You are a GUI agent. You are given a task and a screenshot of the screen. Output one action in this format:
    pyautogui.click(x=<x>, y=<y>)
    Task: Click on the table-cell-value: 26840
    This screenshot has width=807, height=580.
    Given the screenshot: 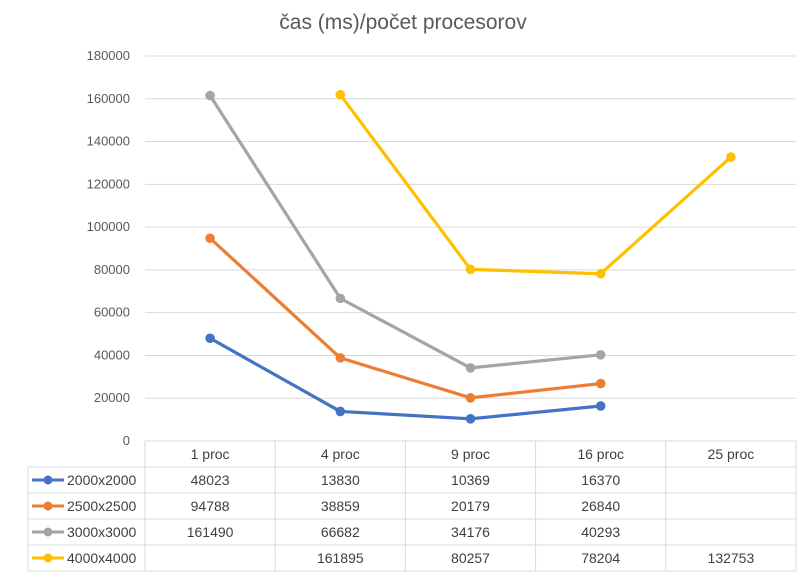 What is the action you would take?
    pyautogui.click(x=600, y=506)
    